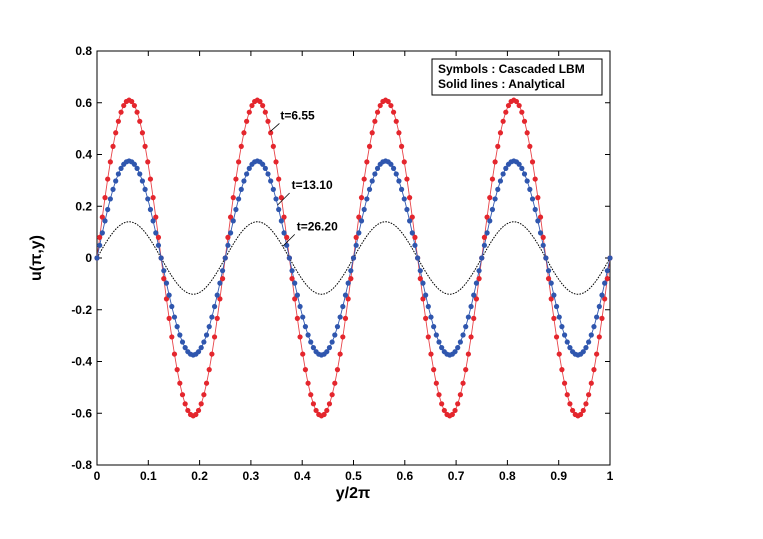 Image resolution: width=763 pixels, height=539 pixels. What do you see at coordinates (511, 69) in the screenshot?
I see `legend-line-1: Symbols : Cascaded LBM` at bounding box center [511, 69].